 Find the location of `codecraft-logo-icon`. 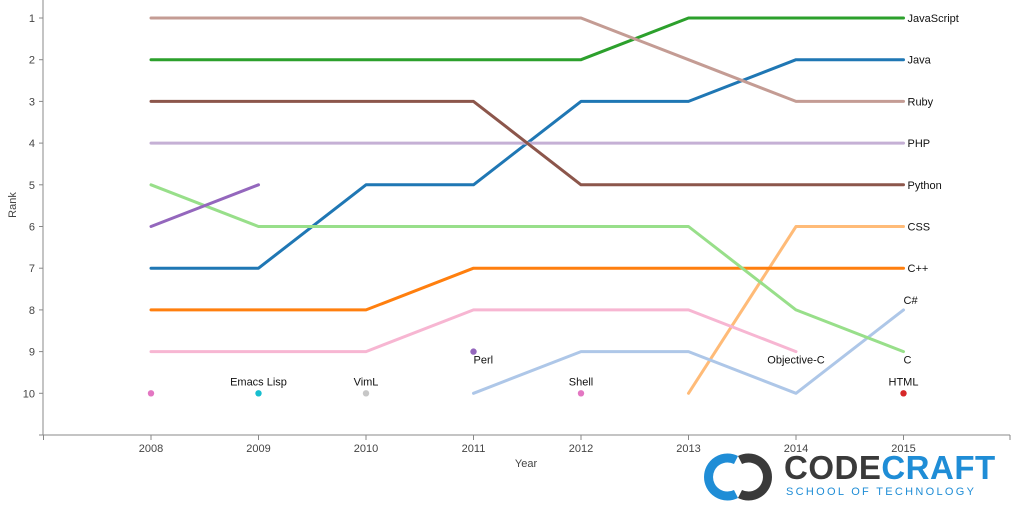

codecraft-logo-icon is located at coordinates (738, 477).